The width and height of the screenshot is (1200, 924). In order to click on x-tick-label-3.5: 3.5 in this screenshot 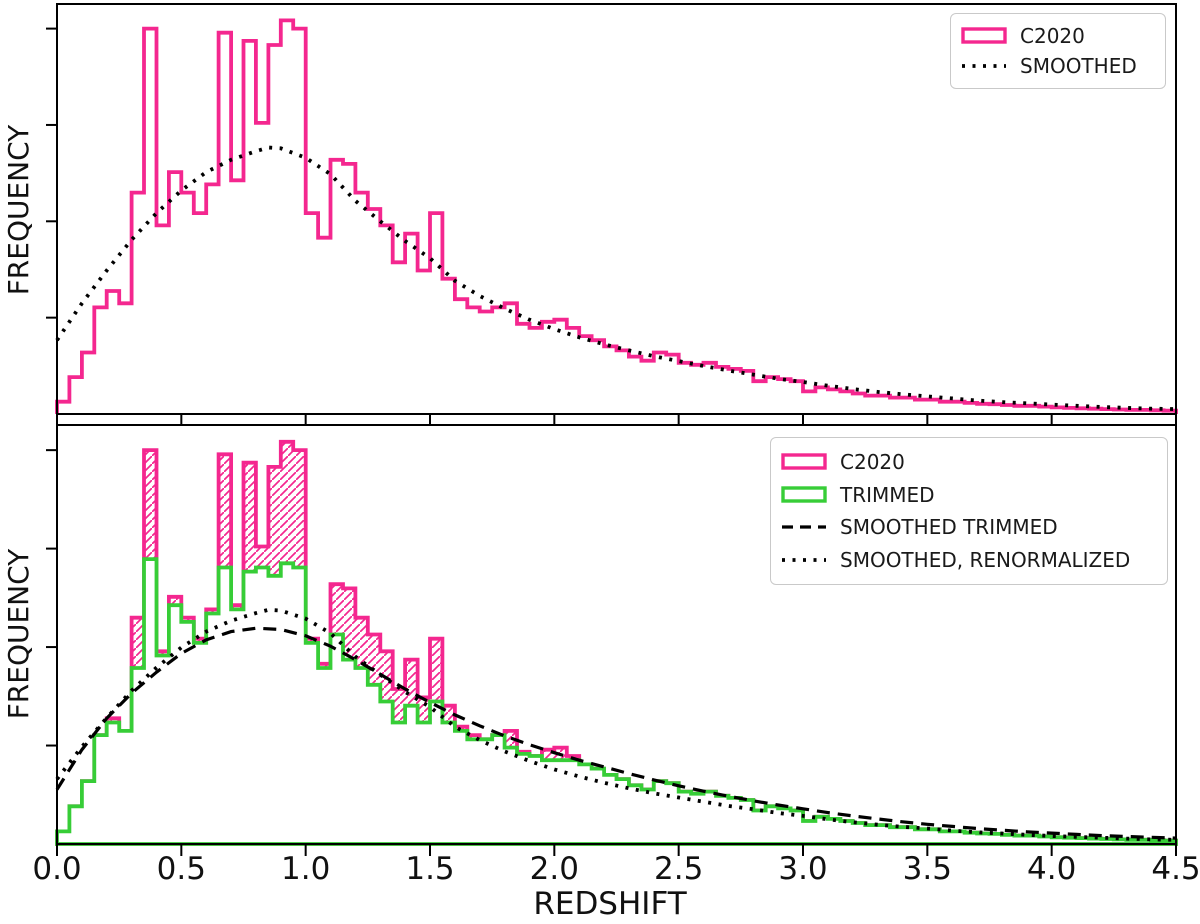, I will do `click(927, 869)`.